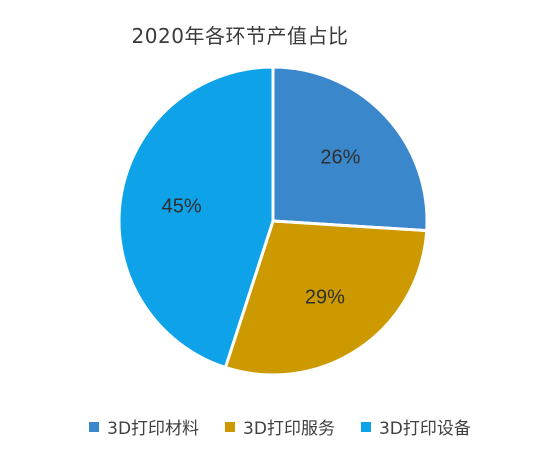  I want to click on pie-slice-materials, so click(350, 149).